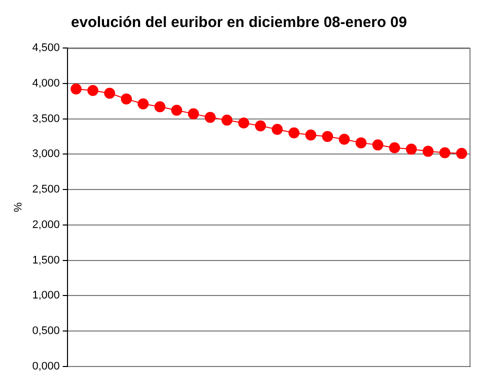 The image size is (492, 384). What do you see at coordinates (46, 83) in the screenshot?
I see `y-tick-label: 4,000` at bounding box center [46, 83].